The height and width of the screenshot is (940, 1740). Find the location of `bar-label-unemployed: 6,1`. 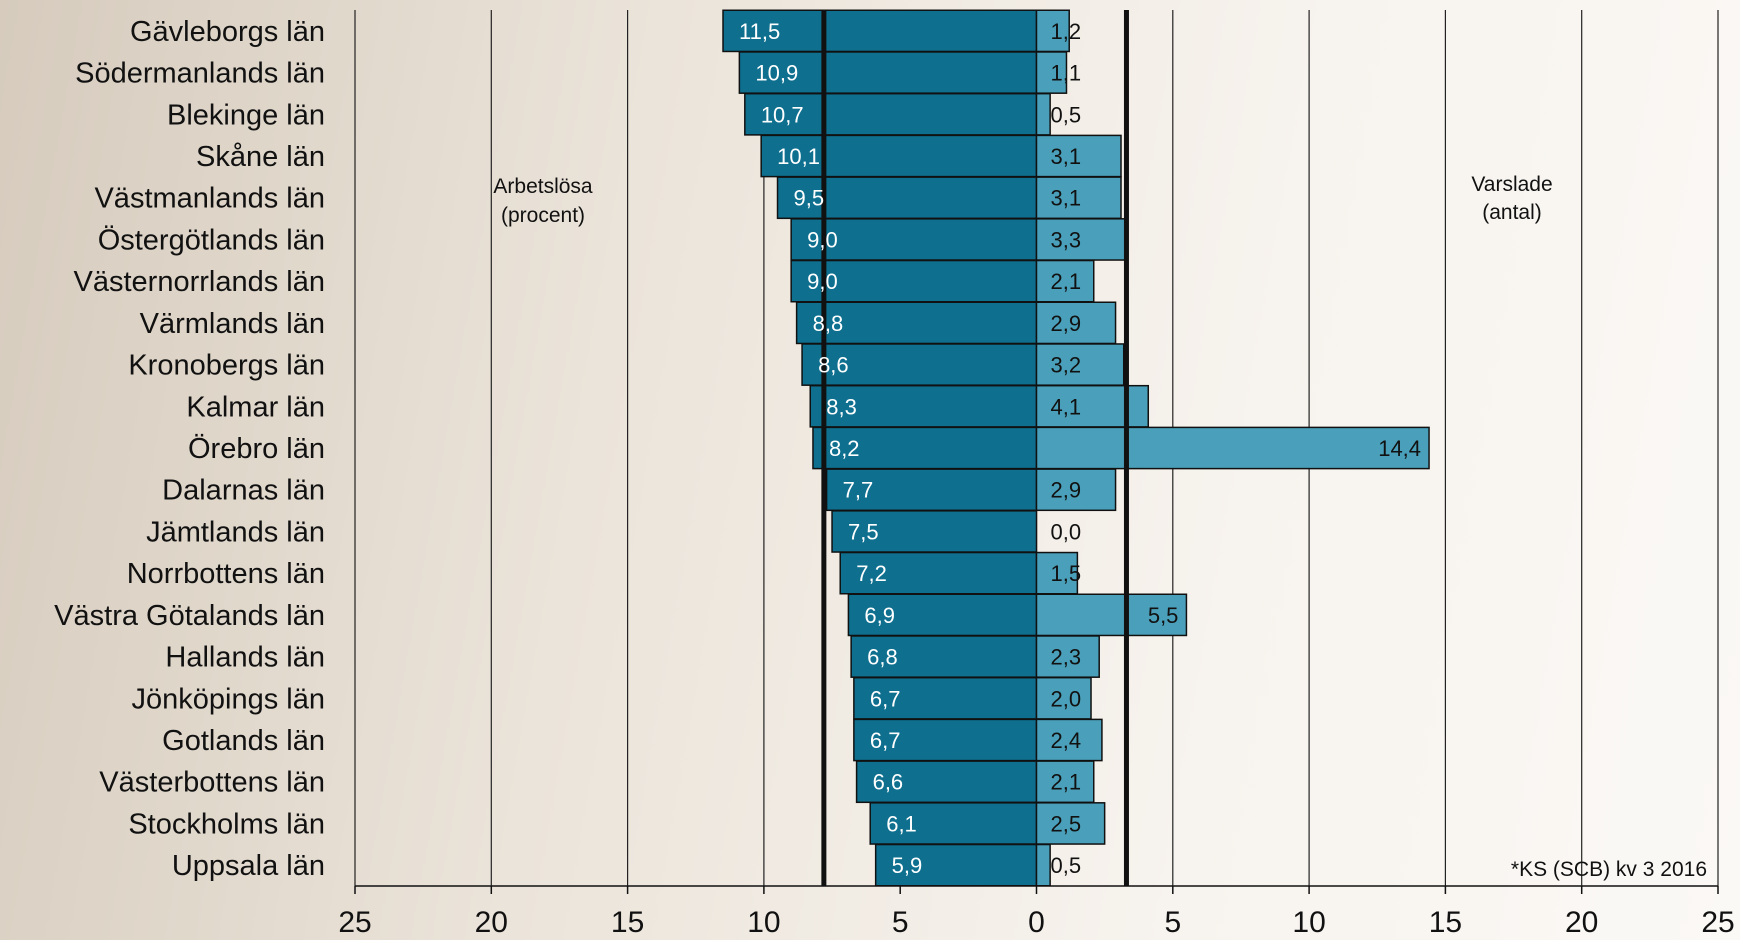

bar-label-unemployed: 6,1 is located at coordinates (901, 823).